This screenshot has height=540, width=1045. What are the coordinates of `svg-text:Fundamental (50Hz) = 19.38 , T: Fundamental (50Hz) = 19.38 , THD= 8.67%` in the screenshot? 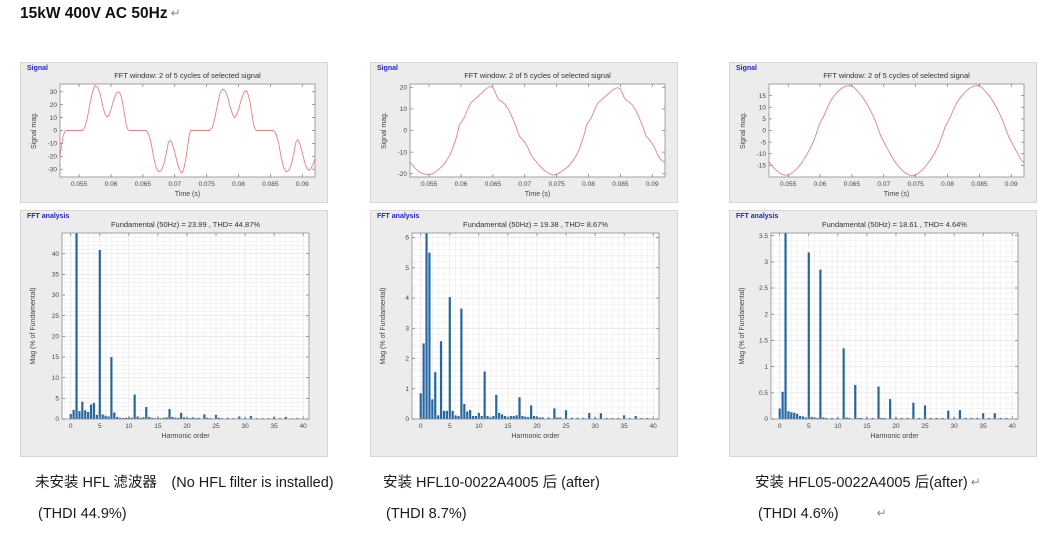 It's located at (535, 224).